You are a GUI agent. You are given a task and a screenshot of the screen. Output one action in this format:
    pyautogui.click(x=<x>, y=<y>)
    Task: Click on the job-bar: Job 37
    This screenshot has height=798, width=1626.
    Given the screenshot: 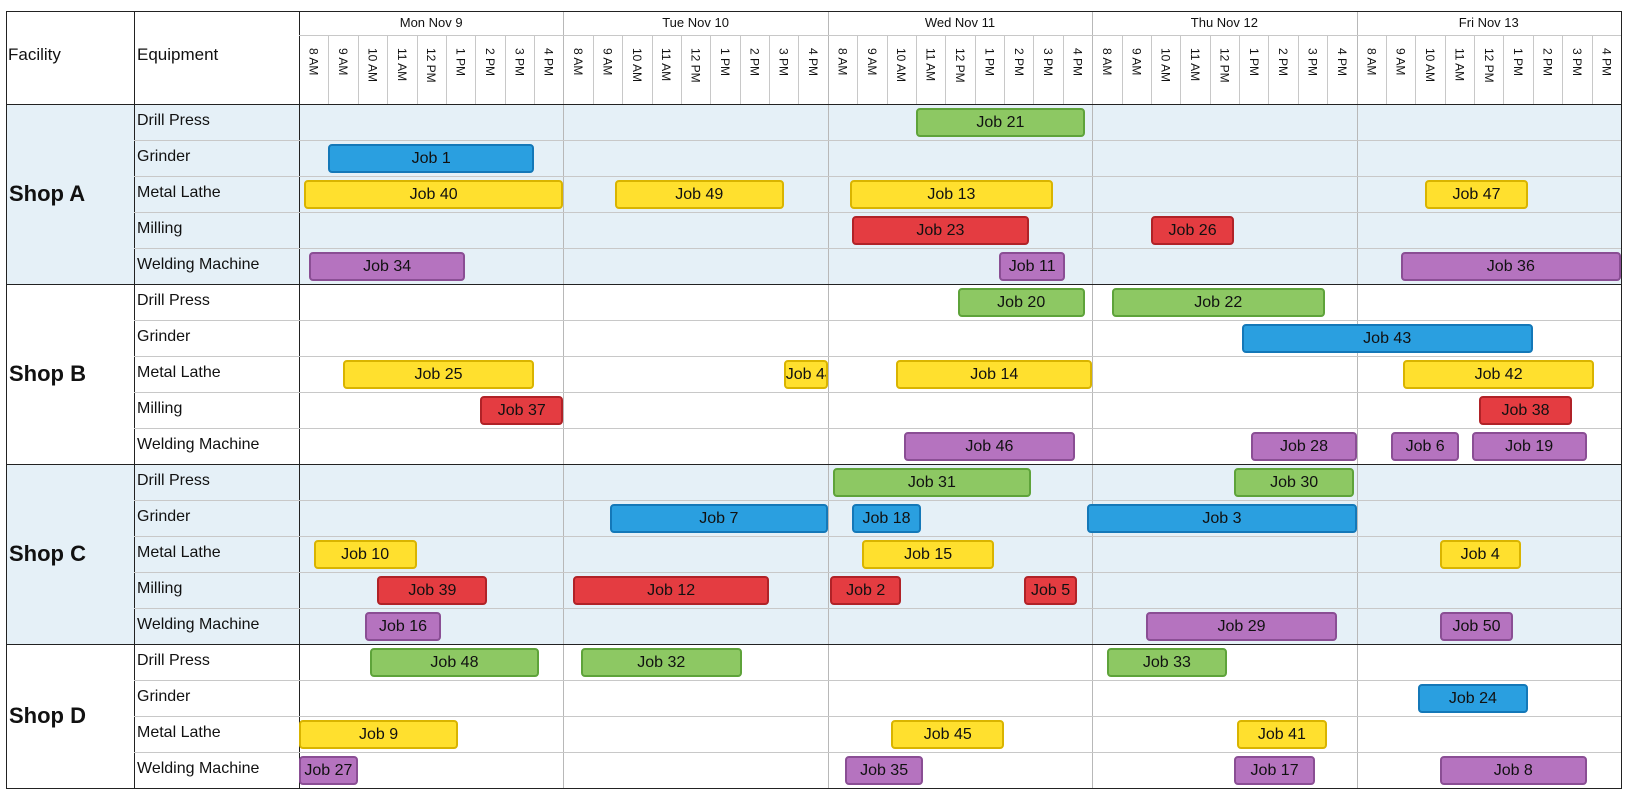 What is the action you would take?
    pyautogui.click(x=522, y=410)
    